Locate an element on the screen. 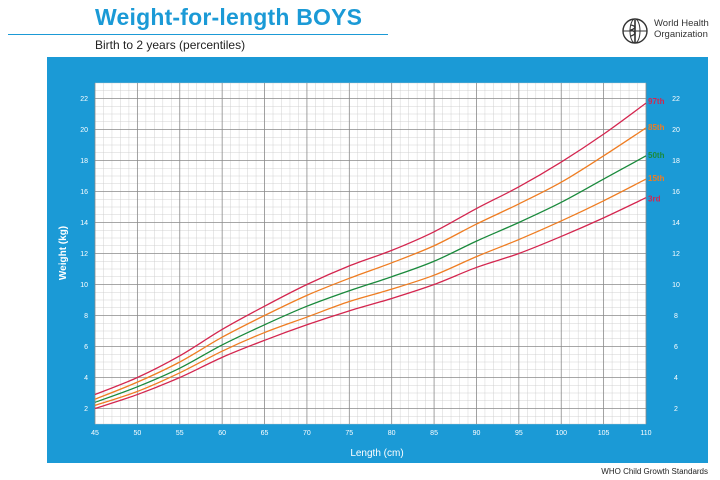 Image resolution: width=720 pixels, height=480 pixels. y-tick-label-left: 10 is located at coordinates (84, 285).